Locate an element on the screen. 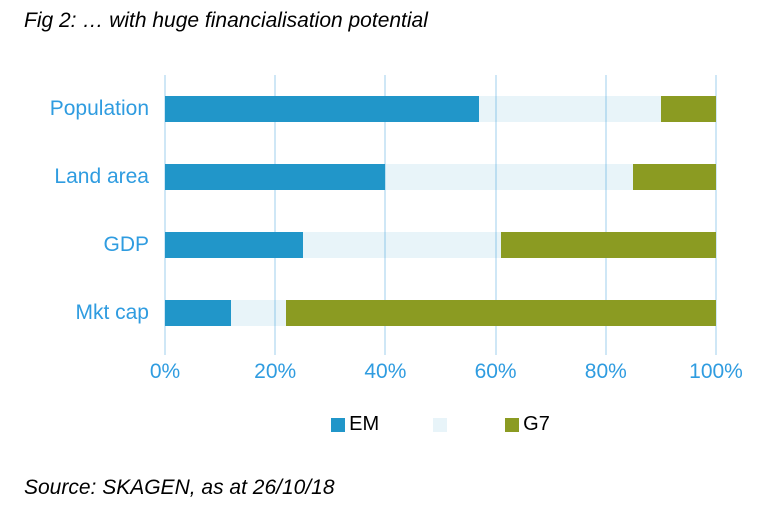 The image size is (770, 520). bar-row: GDP is located at coordinates (409, 245).